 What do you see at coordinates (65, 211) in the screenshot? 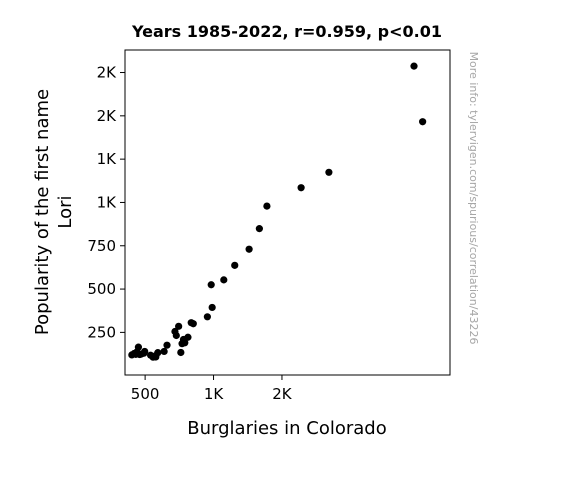
I see `y-axis-label-line-2: Lori` at bounding box center [65, 211].